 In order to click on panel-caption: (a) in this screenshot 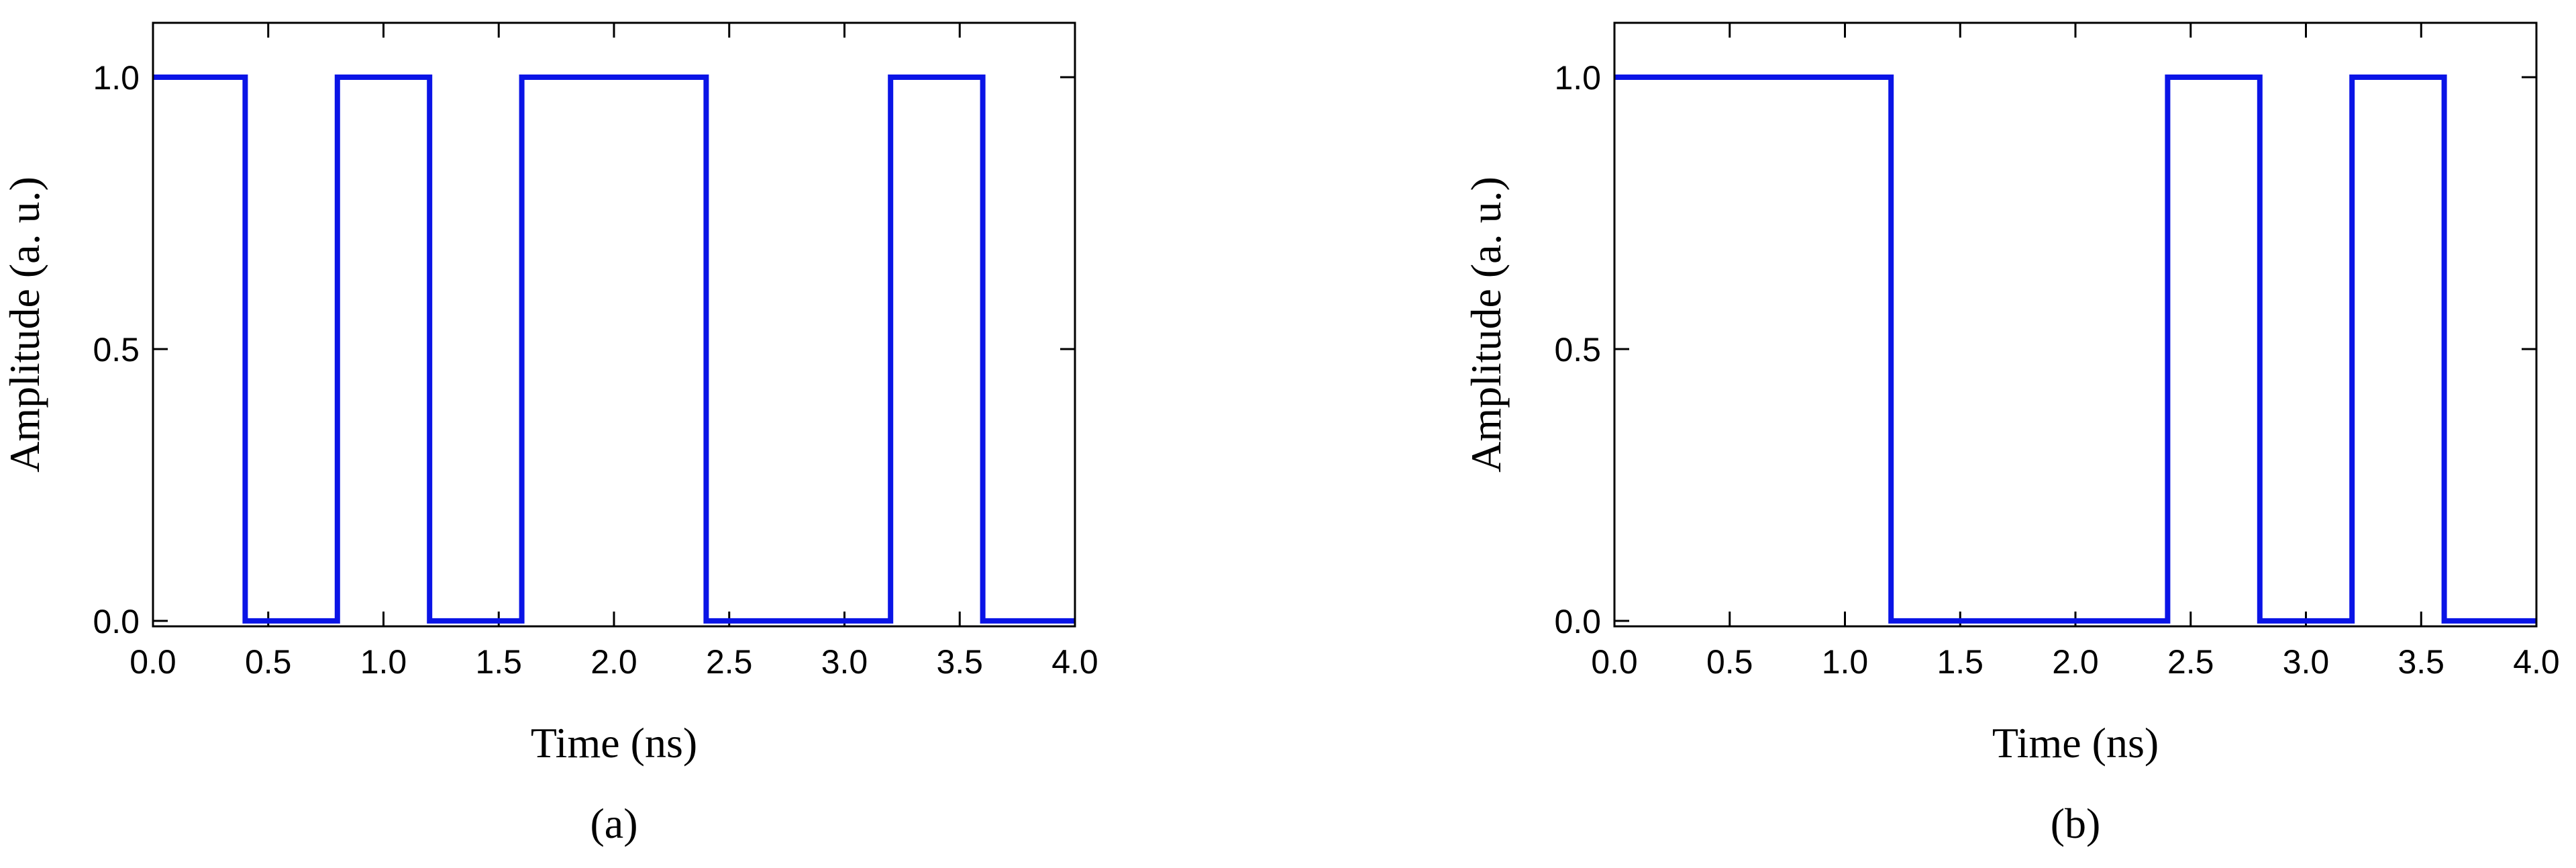, I will do `click(613, 823)`.